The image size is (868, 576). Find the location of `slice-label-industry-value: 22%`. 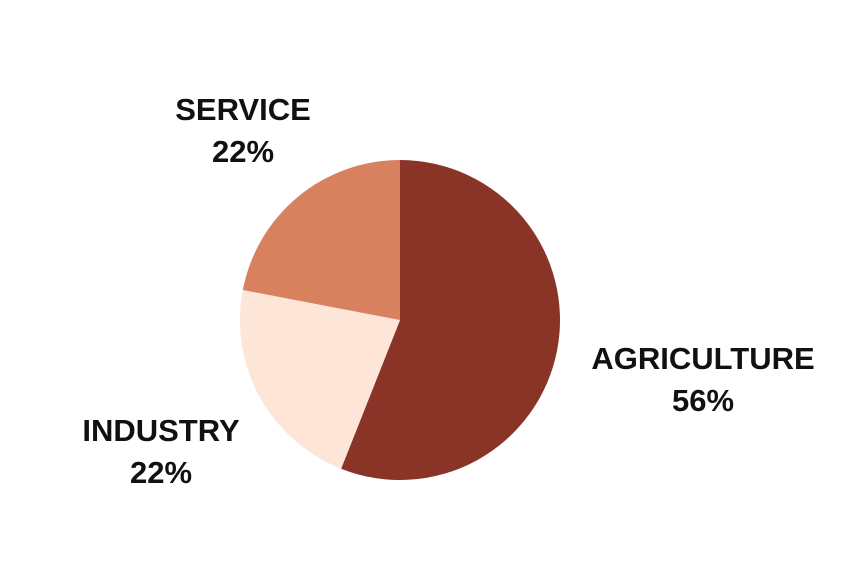

slice-label-industry-value: 22% is located at coordinates (161, 472).